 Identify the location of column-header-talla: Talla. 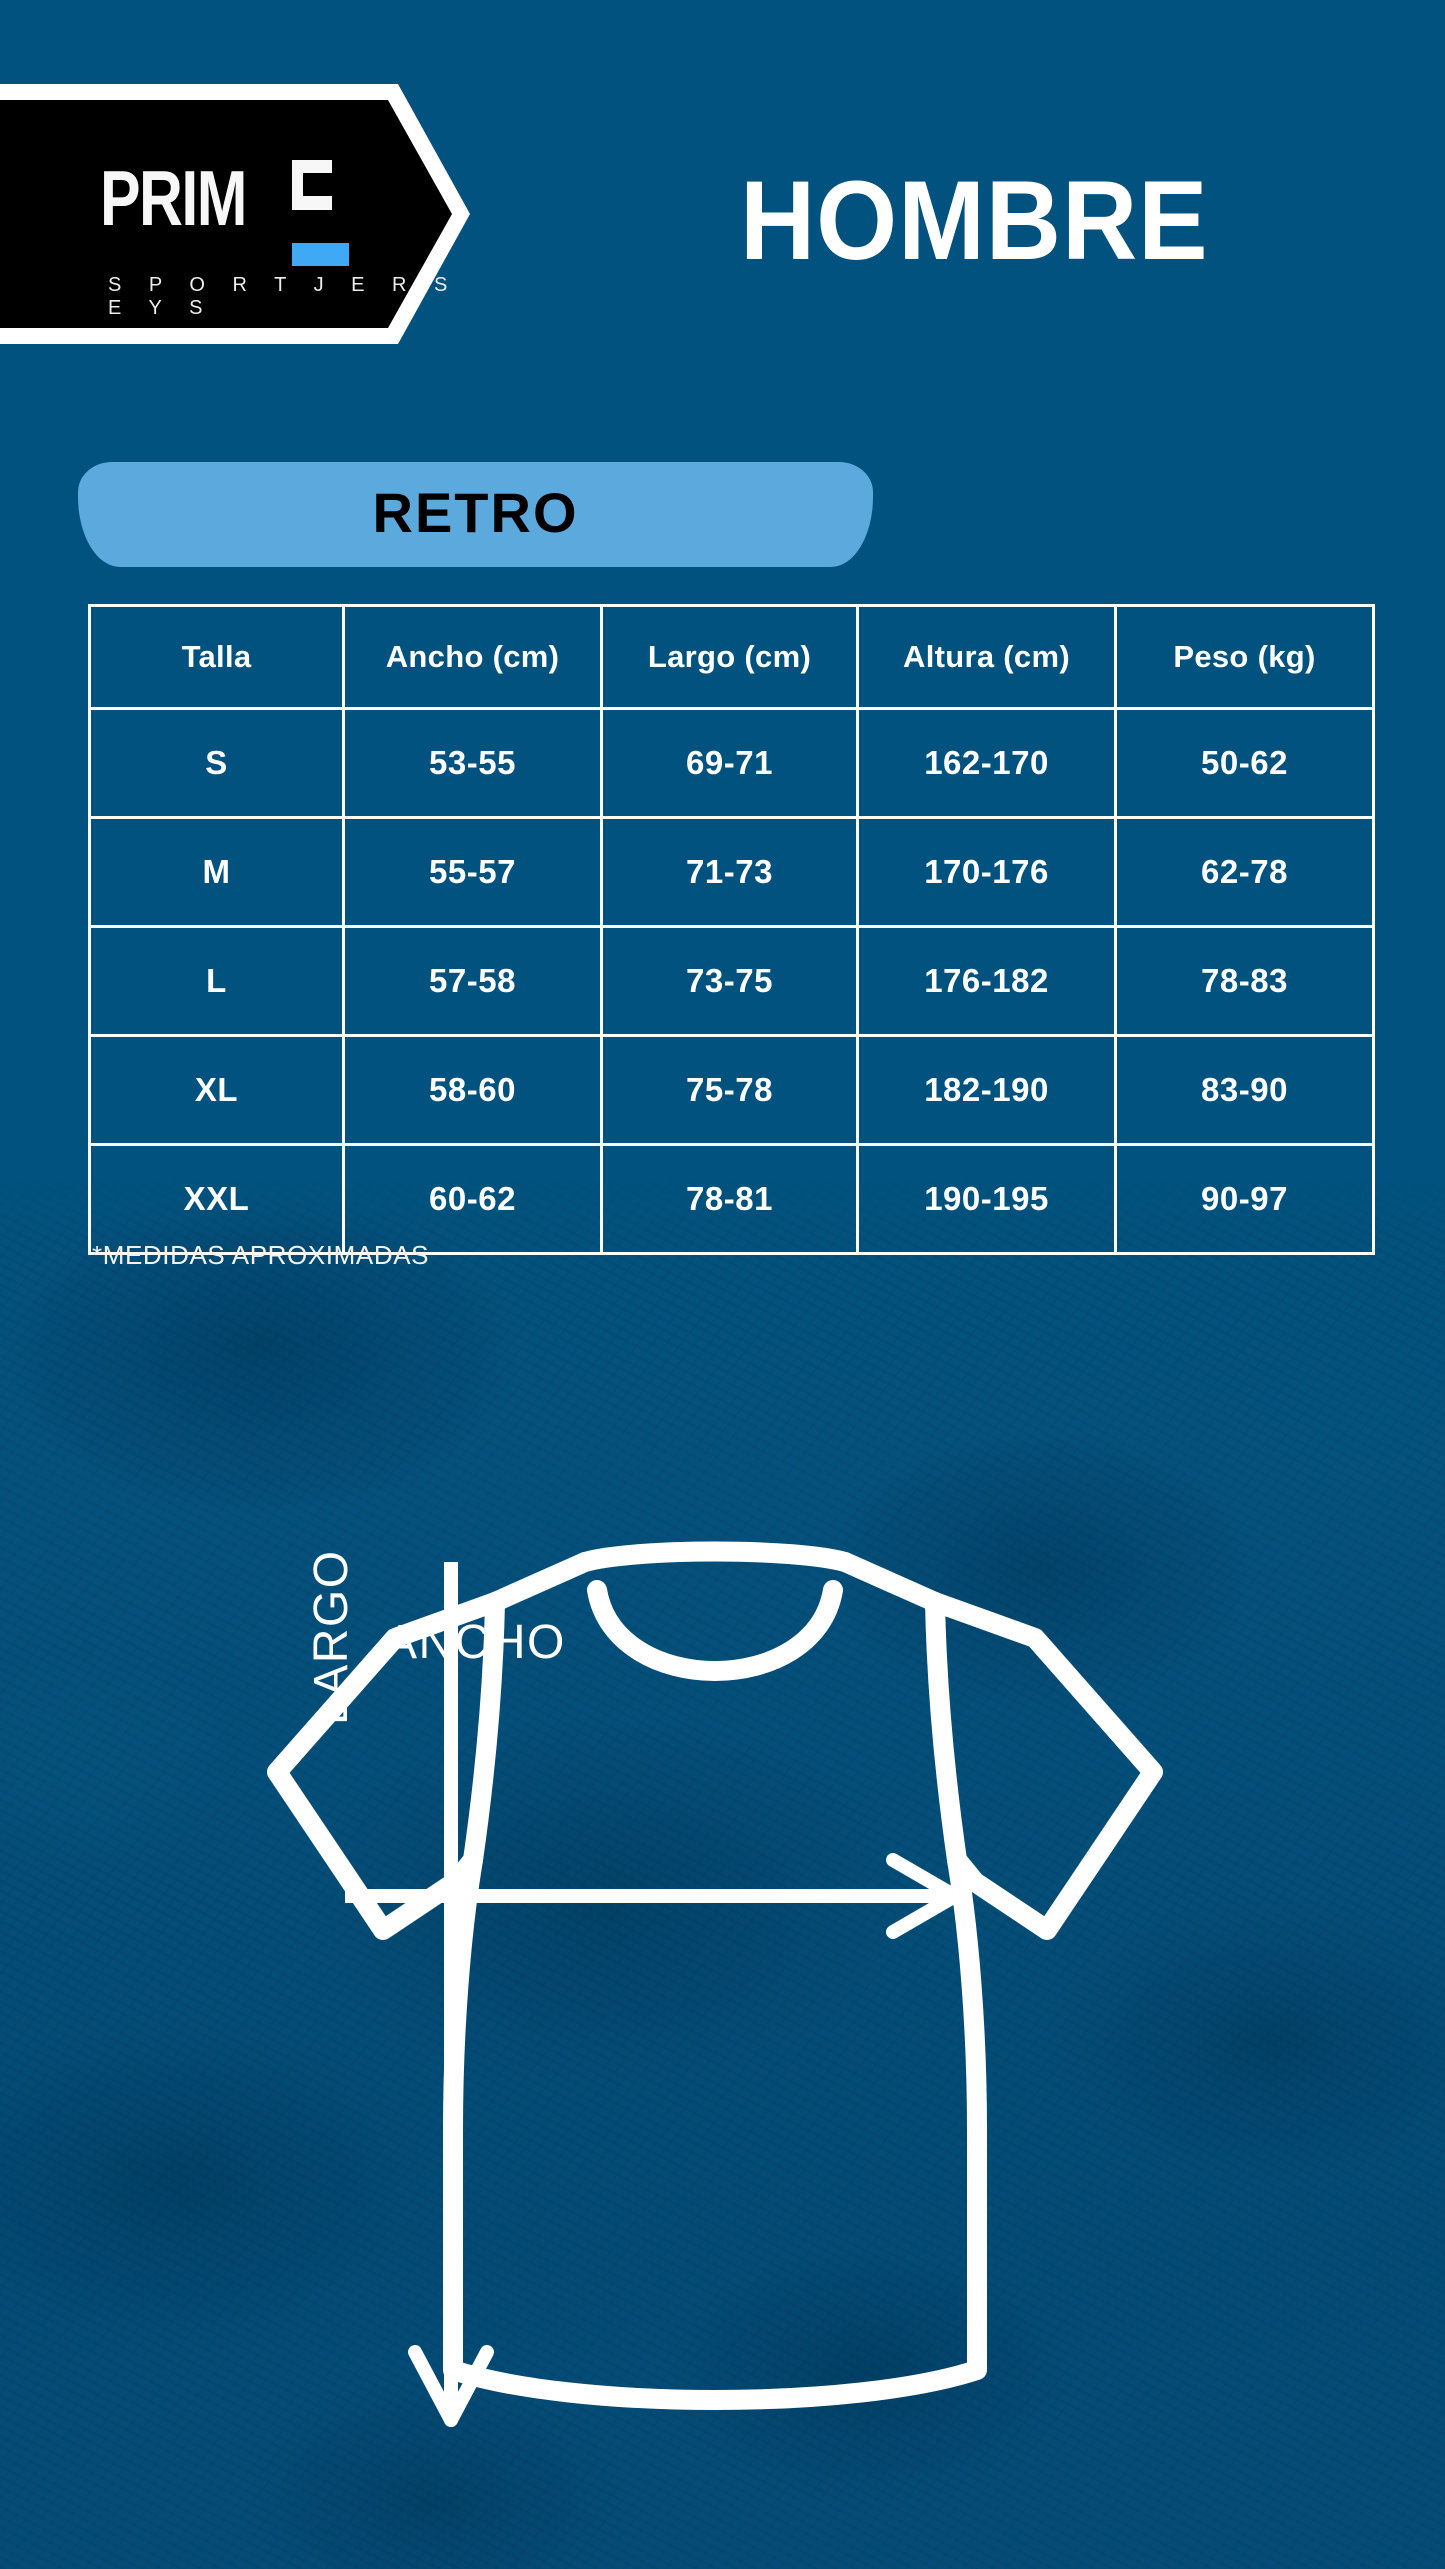
(216, 657).